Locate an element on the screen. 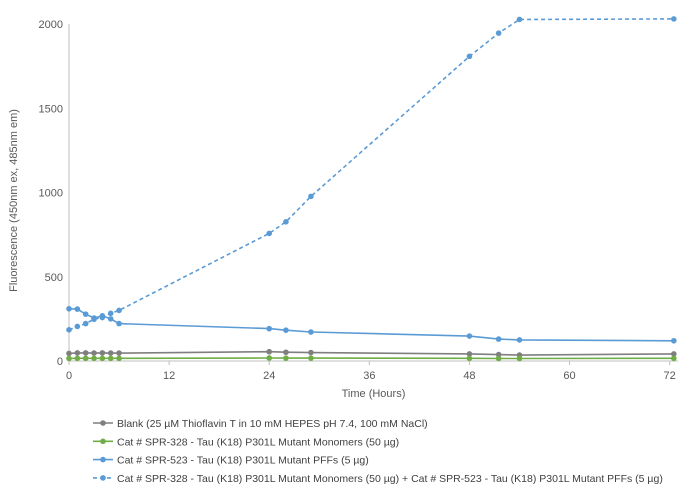 This screenshot has height=500, width=685. x-axis-title: Time (Hours) is located at coordinates (374, 394).